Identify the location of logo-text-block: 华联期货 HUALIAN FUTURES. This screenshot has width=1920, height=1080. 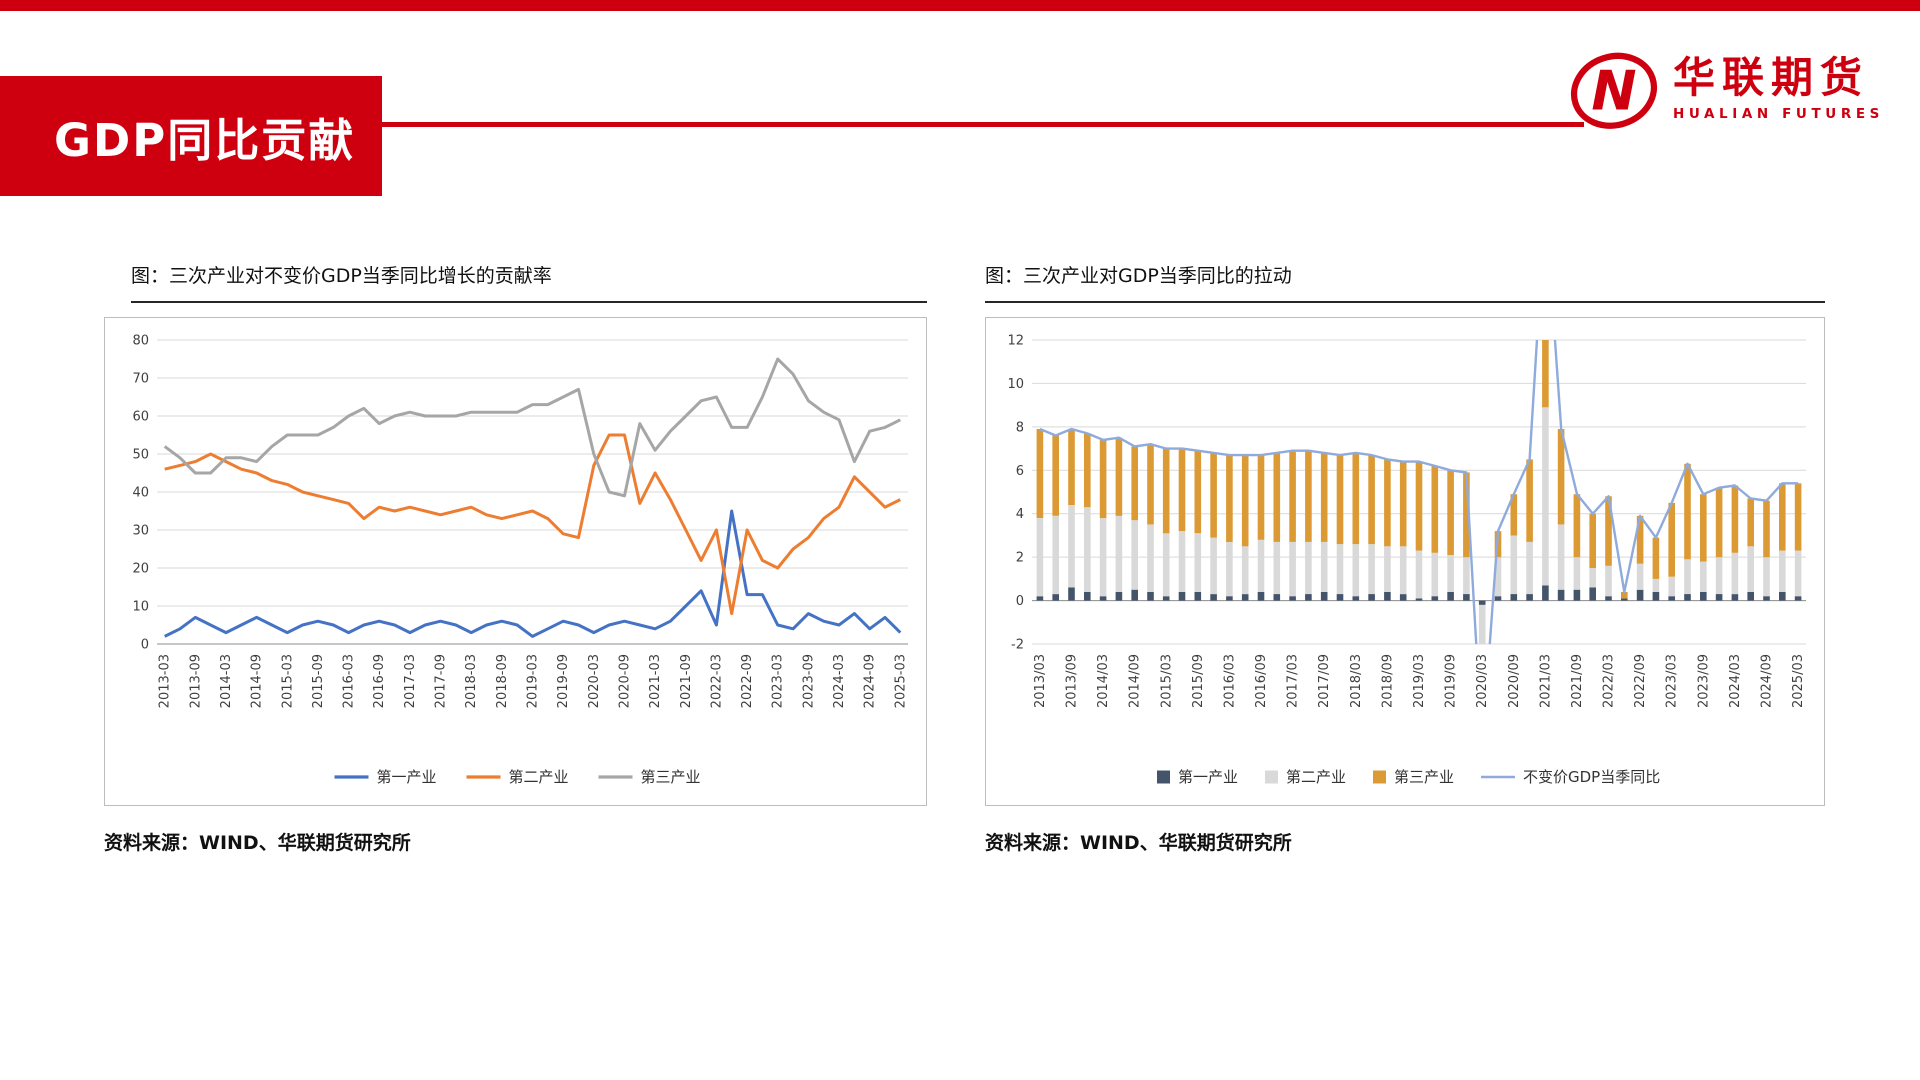
(1778, 87).